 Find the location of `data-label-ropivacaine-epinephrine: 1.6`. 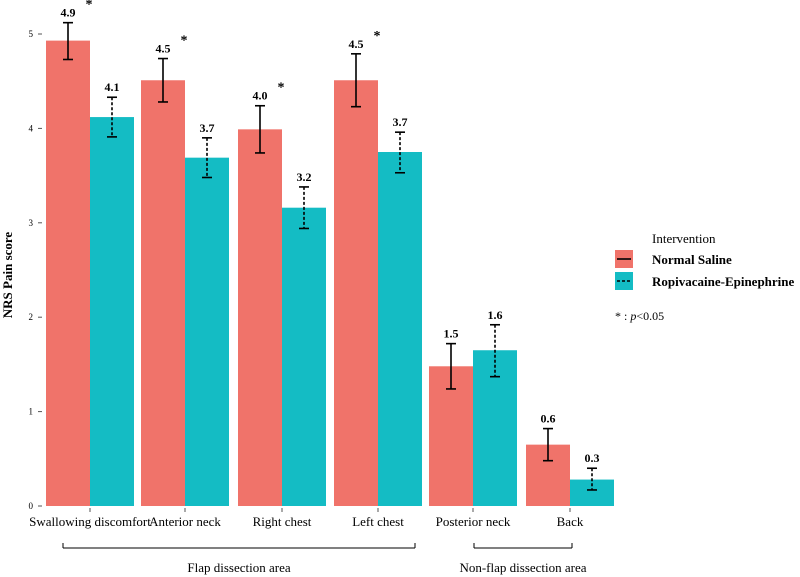

data-label-ropivacaine-epinephrine: 1.6 is located at coordinates (495, 315).